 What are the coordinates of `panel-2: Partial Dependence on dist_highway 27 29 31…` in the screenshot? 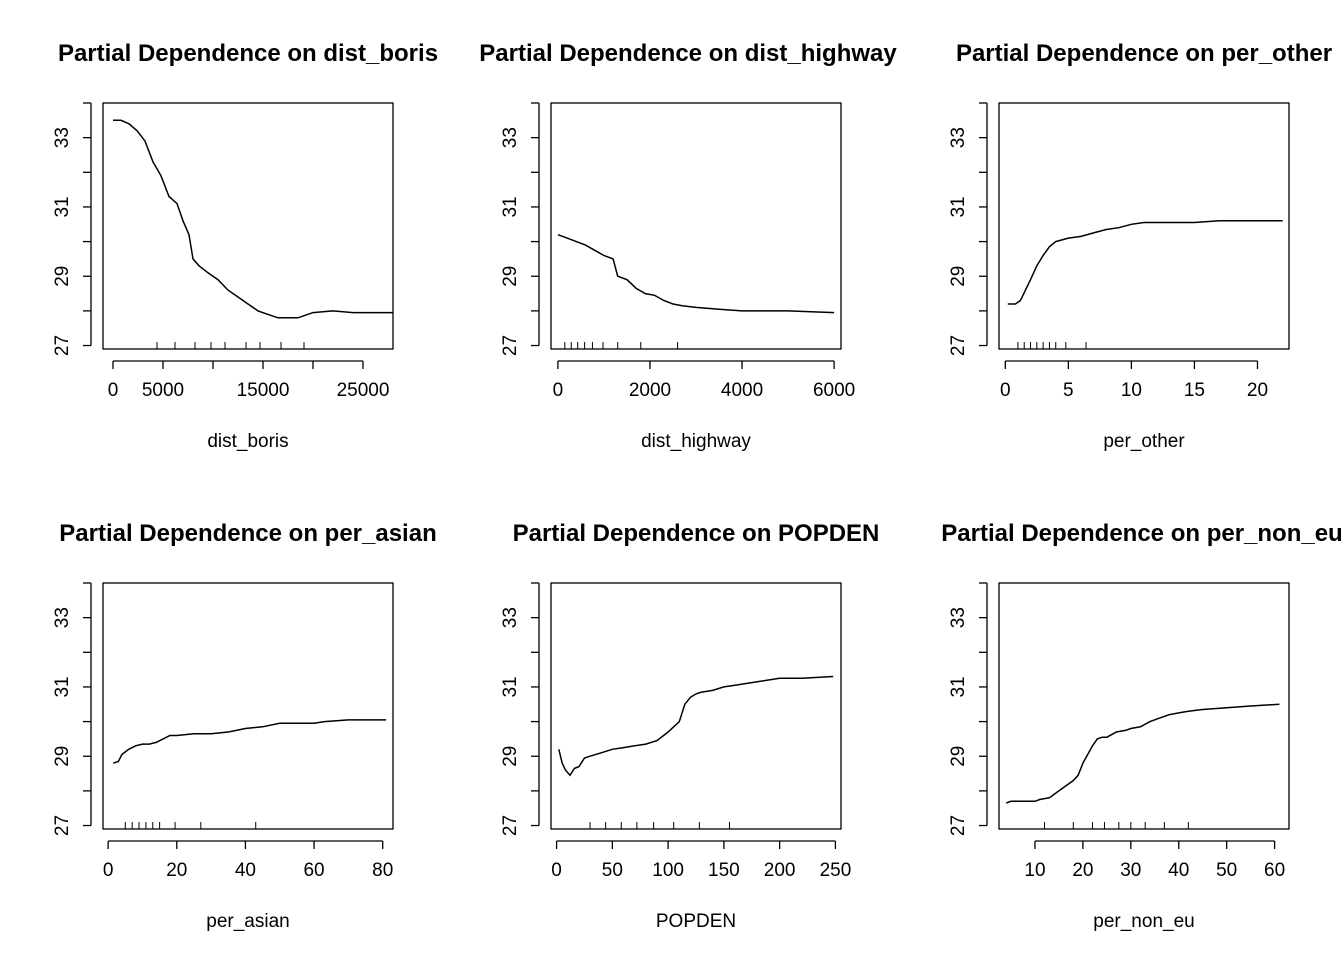 It's located at (688, 246).